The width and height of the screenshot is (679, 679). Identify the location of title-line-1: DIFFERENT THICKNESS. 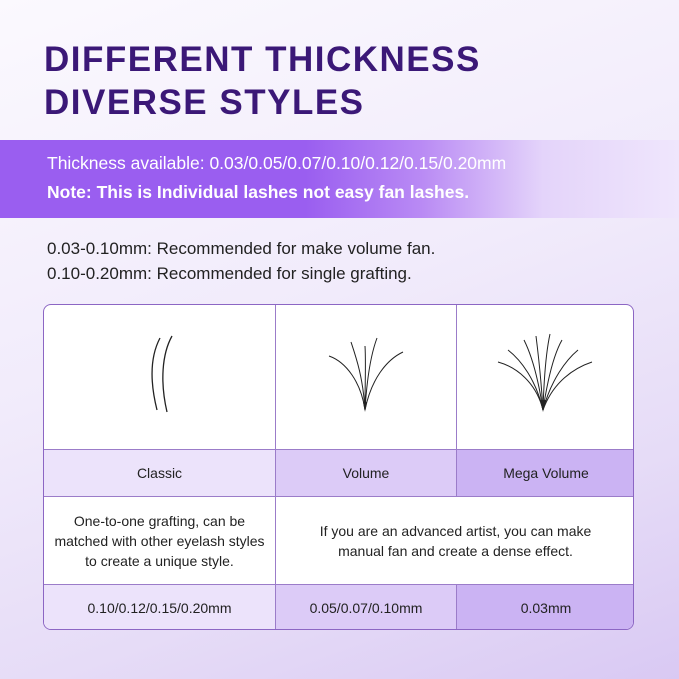
(262, 59).